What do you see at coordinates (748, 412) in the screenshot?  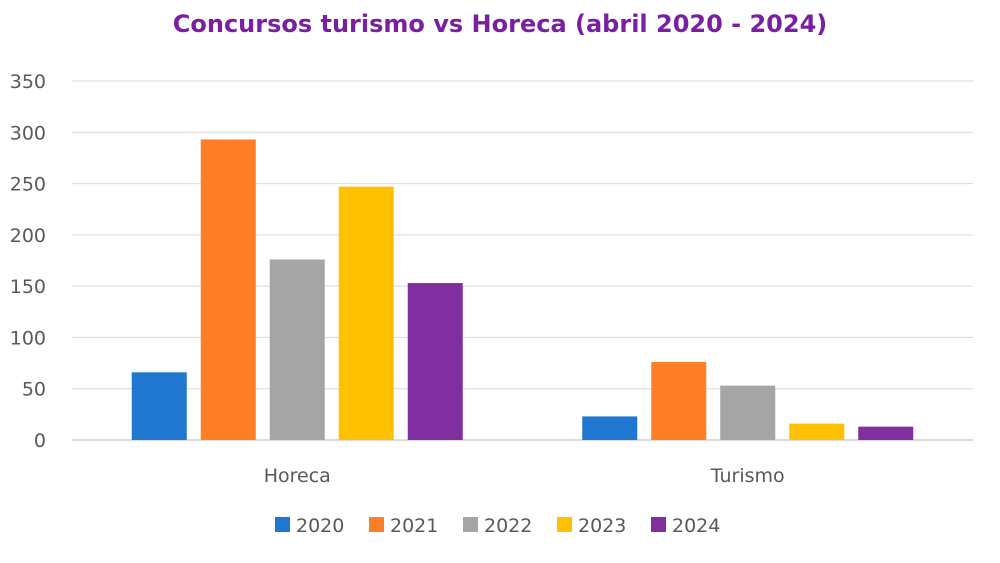 I see `bar-turismo-2022` at bounding box center [748, 412].